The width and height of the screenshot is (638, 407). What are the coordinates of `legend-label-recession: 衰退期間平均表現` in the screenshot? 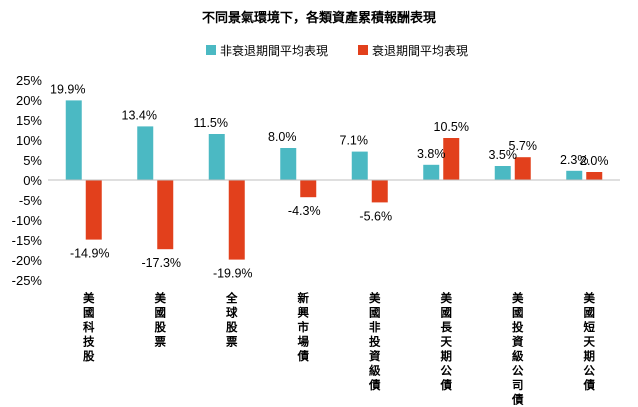 It's located at (420, 50).